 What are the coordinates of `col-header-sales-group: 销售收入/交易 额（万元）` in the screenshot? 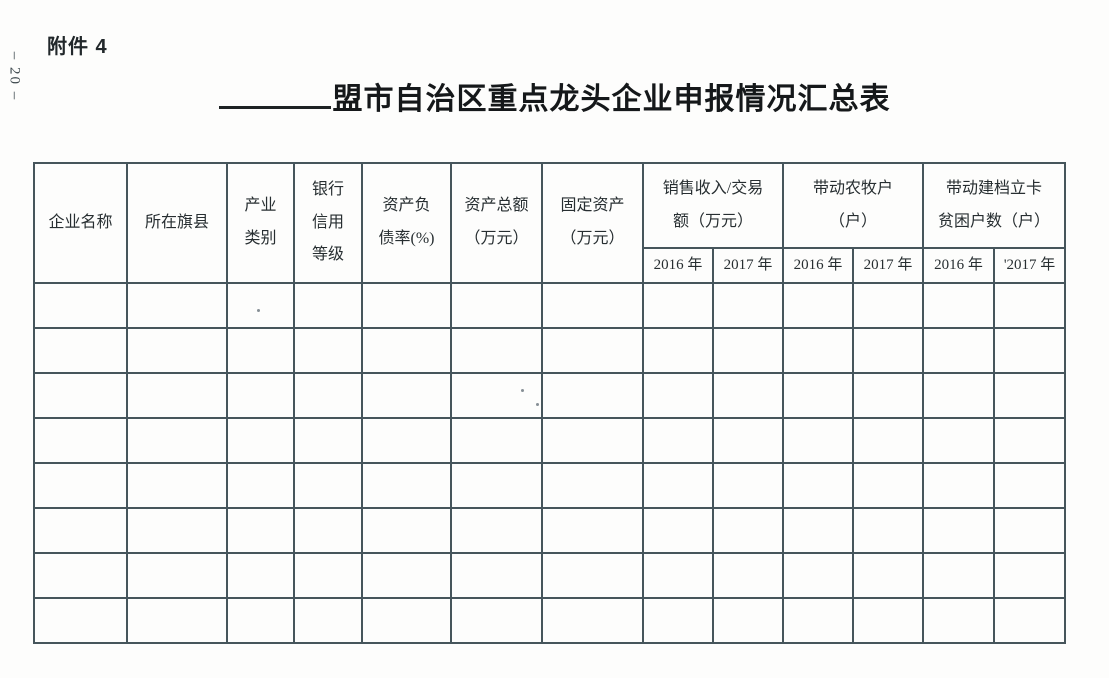 It's located at (713, 205).